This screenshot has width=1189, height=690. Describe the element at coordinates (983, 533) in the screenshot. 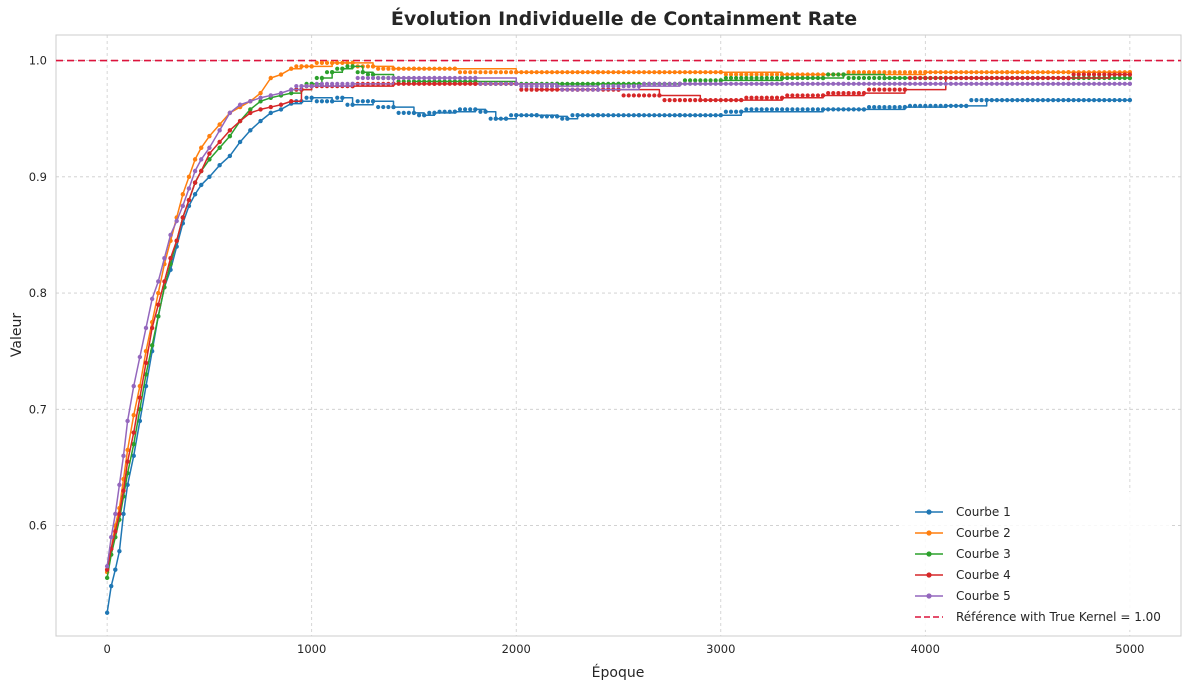

I see `legend-label: Courbe 2` at that location.